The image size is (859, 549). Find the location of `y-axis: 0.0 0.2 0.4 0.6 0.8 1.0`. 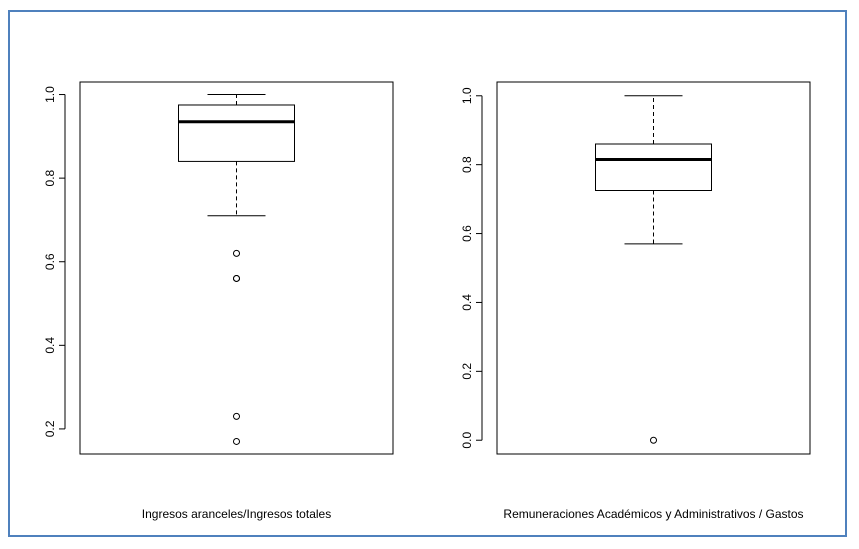

y-axis: 0.0 0.2 0.4 0.6 0.8 1.0 is located at coordinates (471, 268).